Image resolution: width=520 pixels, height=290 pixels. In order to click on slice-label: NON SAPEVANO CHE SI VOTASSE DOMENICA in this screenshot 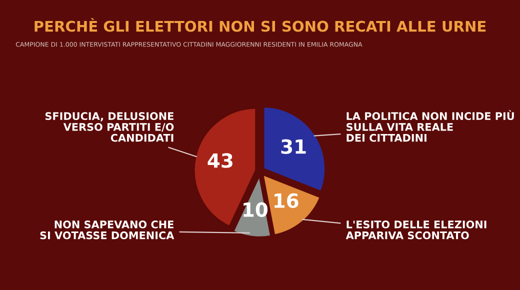, I will do `click(107, 230)`.